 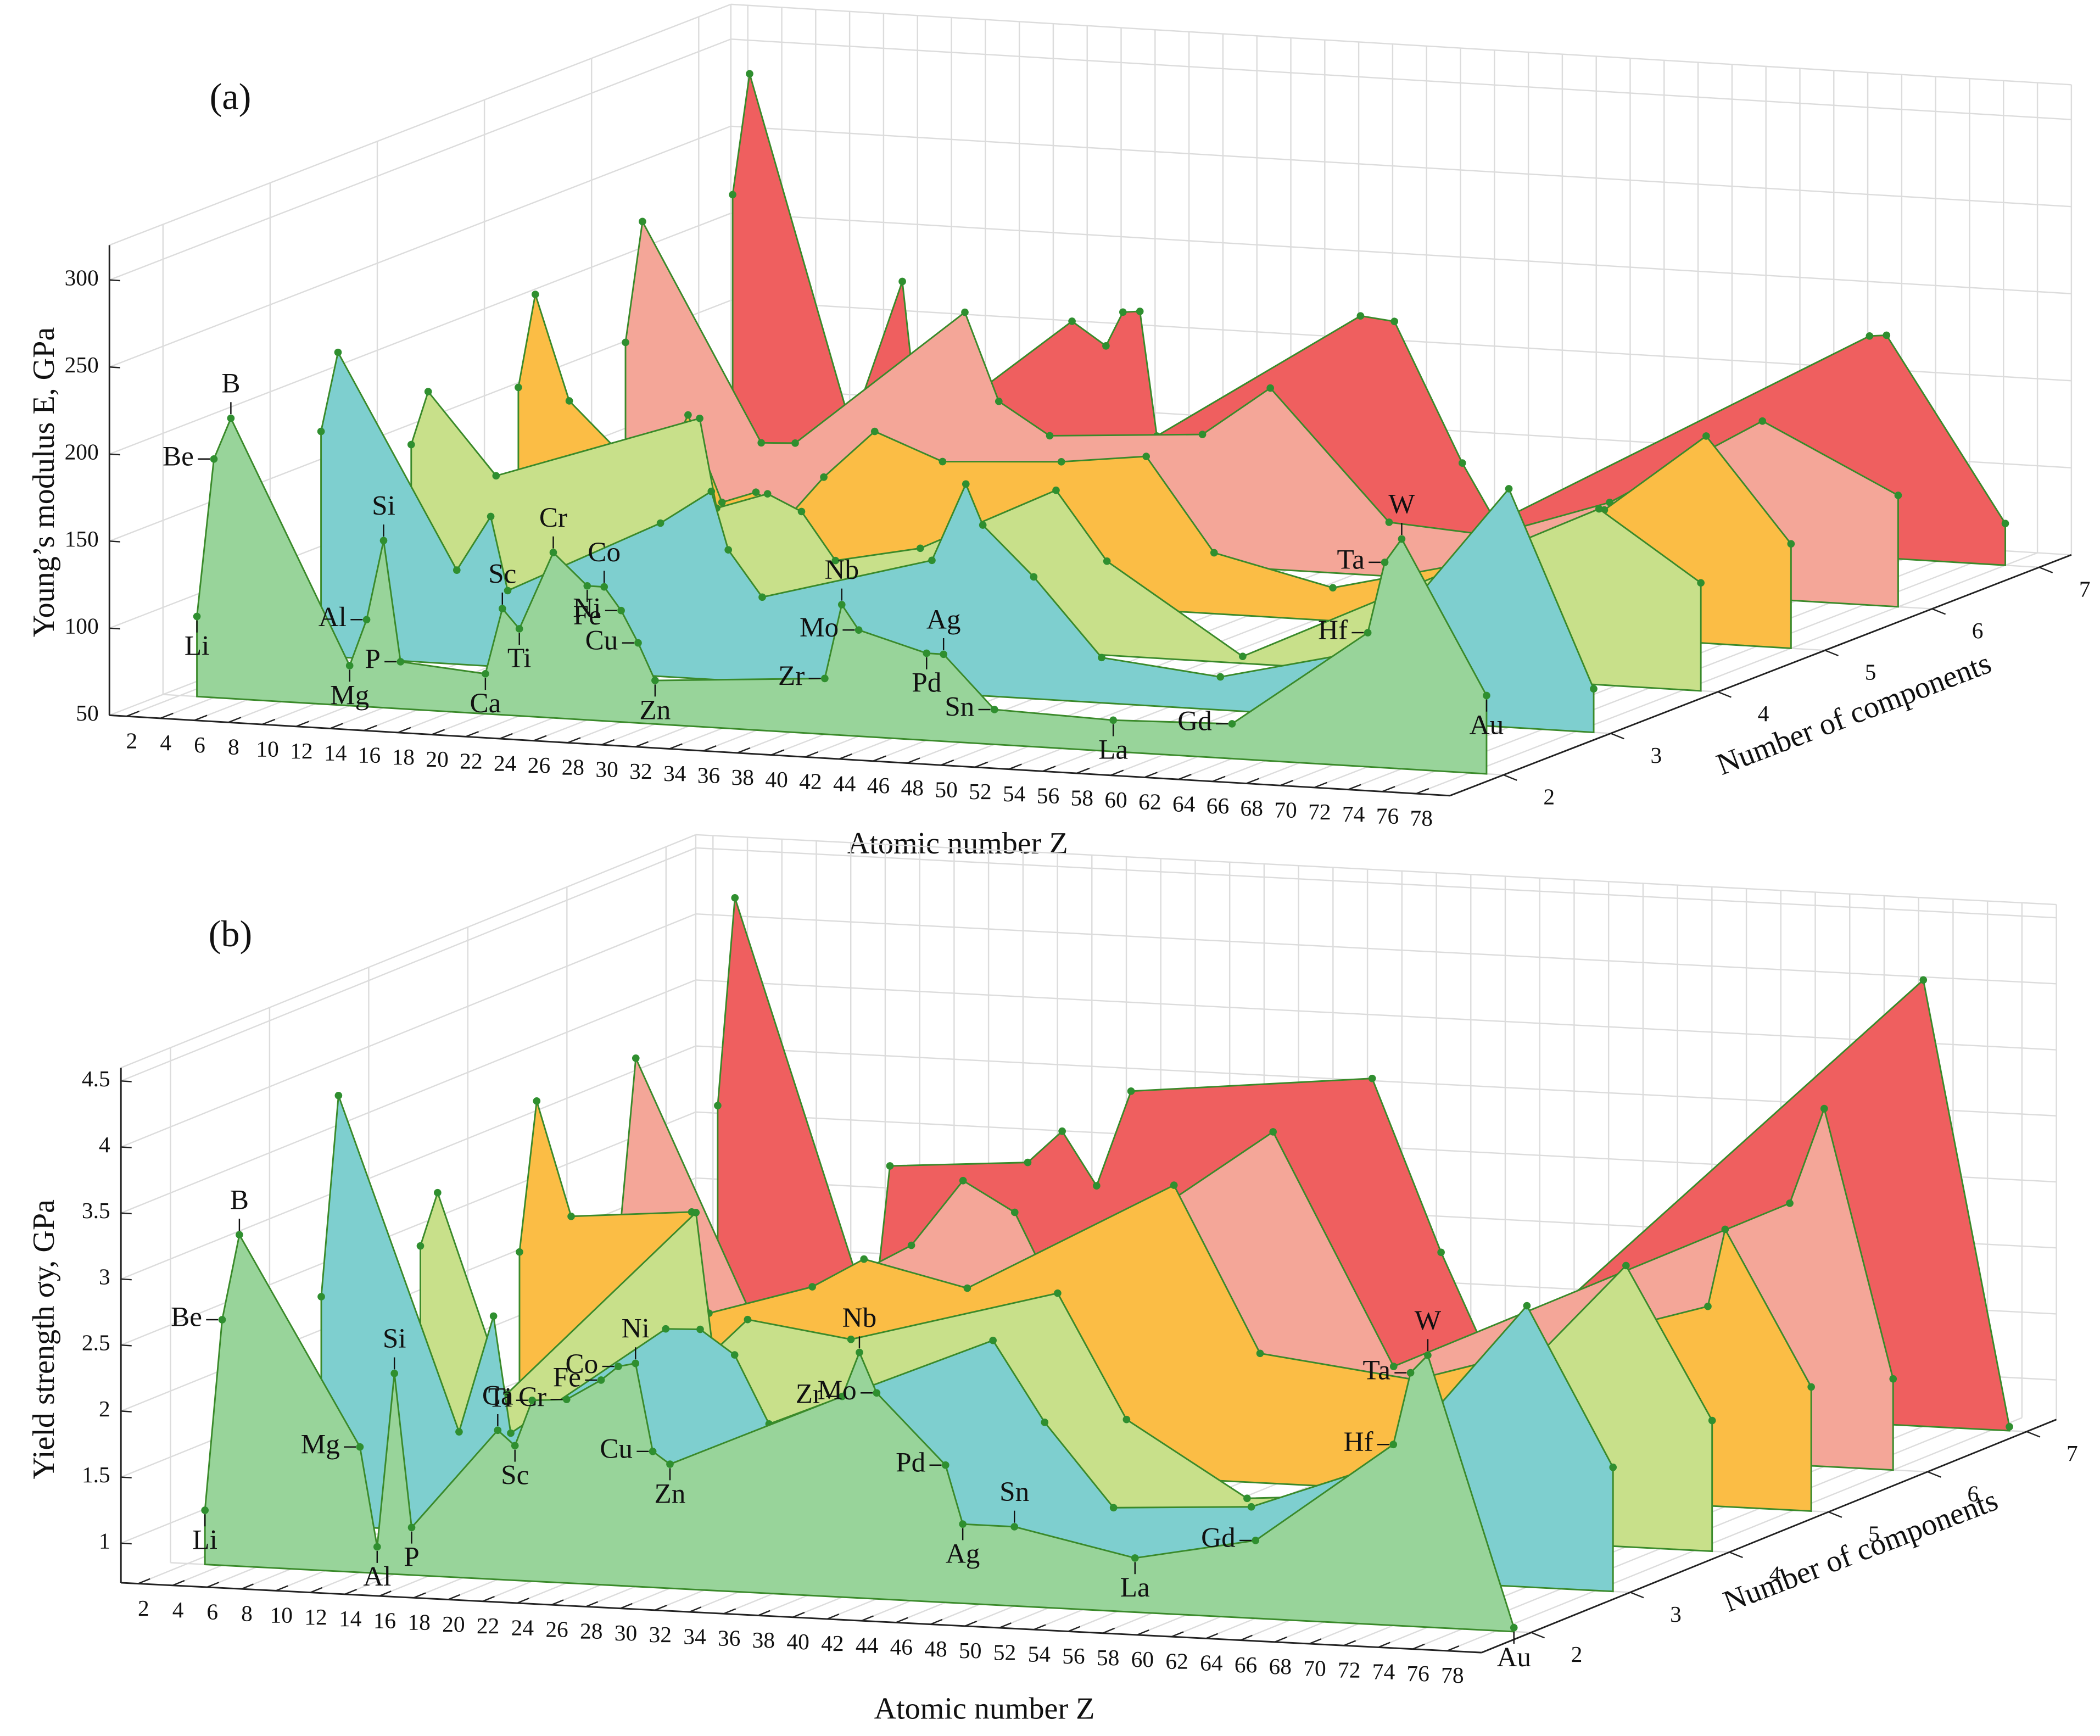 I want to click on x-tick-label: 54, so click(x=1039, y=1654).